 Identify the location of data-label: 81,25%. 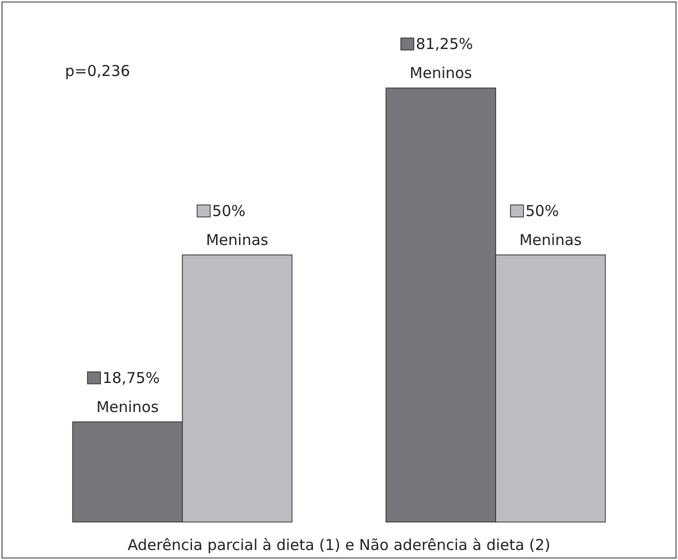
(445, 44).